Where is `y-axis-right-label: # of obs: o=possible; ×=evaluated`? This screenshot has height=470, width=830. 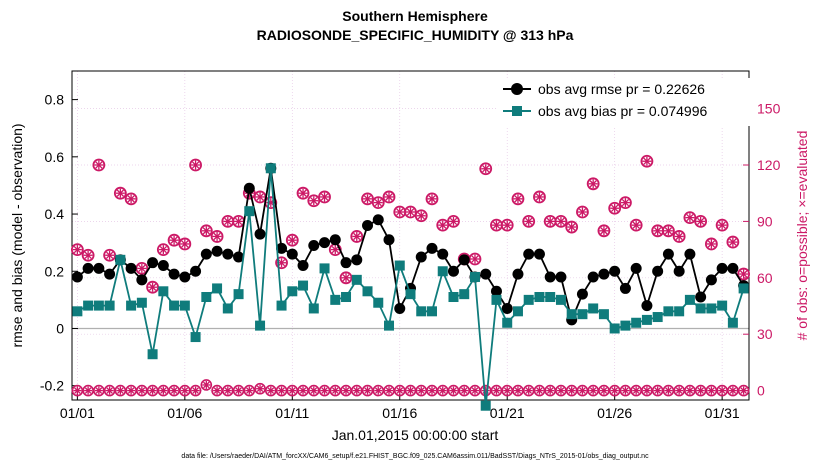 y-axis-right-label: # of obs: o=possible; ×=evaluated is located at coordinates (802, 236).